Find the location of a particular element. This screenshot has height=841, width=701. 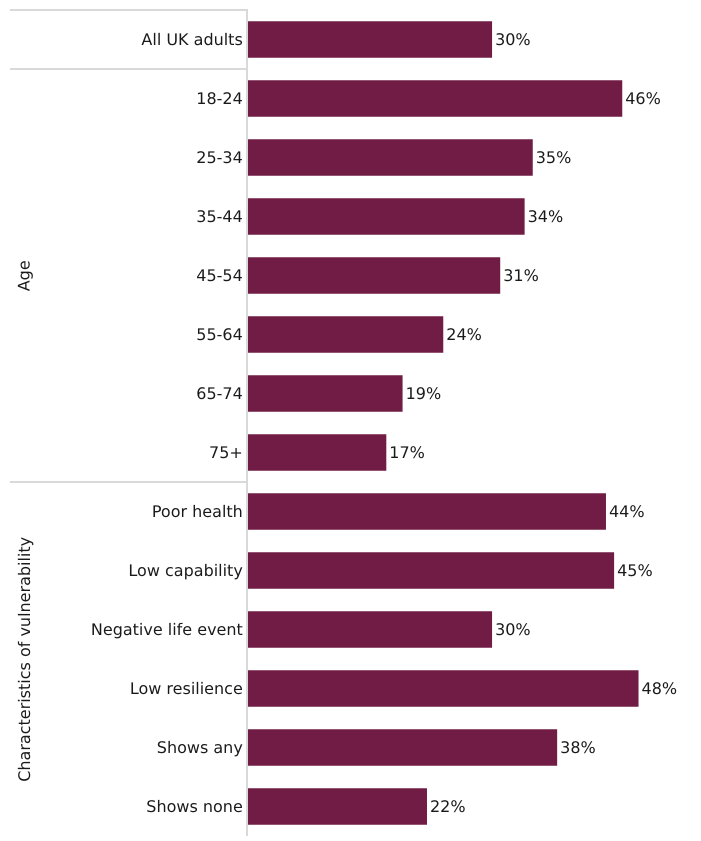

text: Age is located at coordinates (24, 276).